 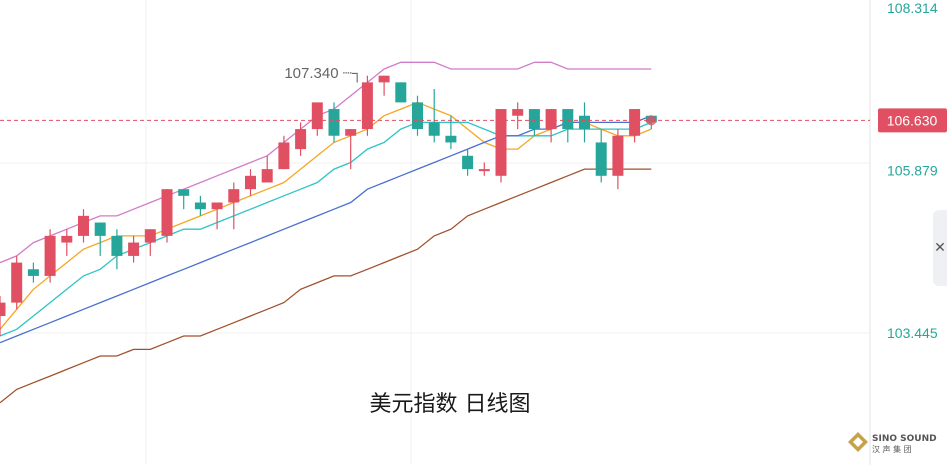 What do you see at coordinates (912, 8) in the screenshot?
I see `price-label: 108.314` at bounding box center [912, 8].